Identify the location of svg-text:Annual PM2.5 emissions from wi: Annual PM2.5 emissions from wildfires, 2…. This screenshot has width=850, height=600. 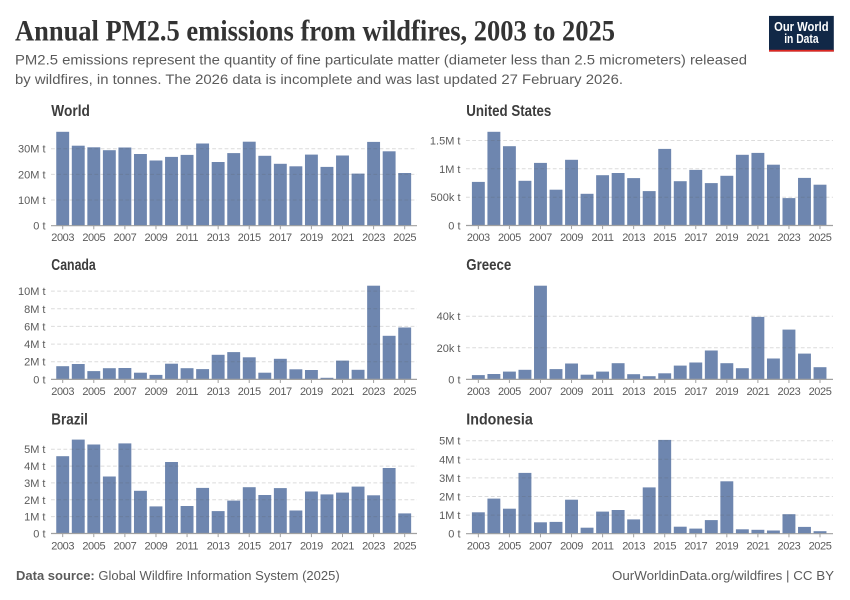
(315, 31).